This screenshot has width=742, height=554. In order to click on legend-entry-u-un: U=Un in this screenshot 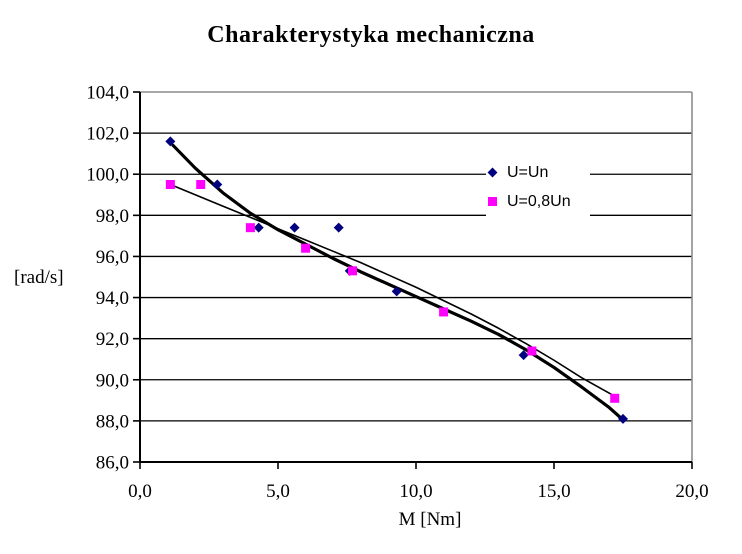, I will do `click(538, 172)`.